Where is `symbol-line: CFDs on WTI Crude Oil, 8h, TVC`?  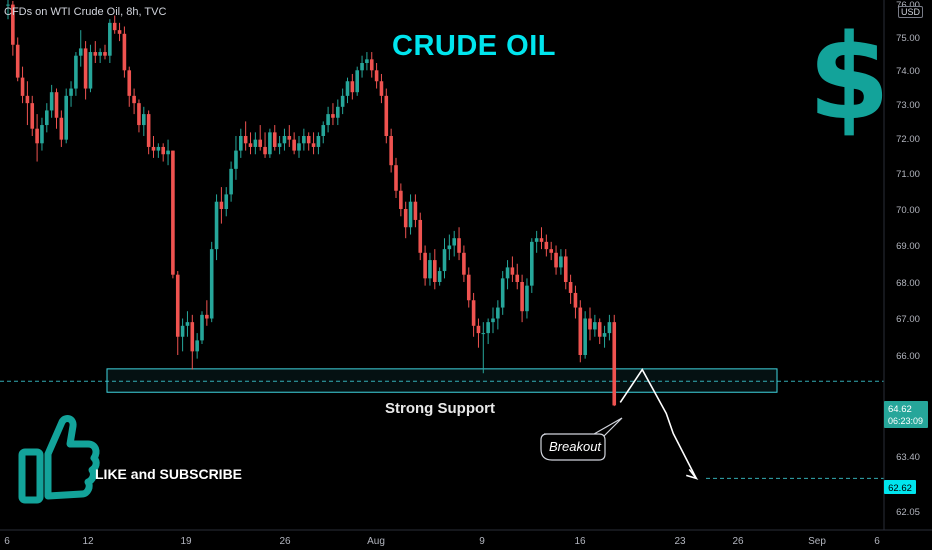
symbol-line: CFDs on WTI Crude Oil, 8h, TVC is located at coordinates (85, 12).